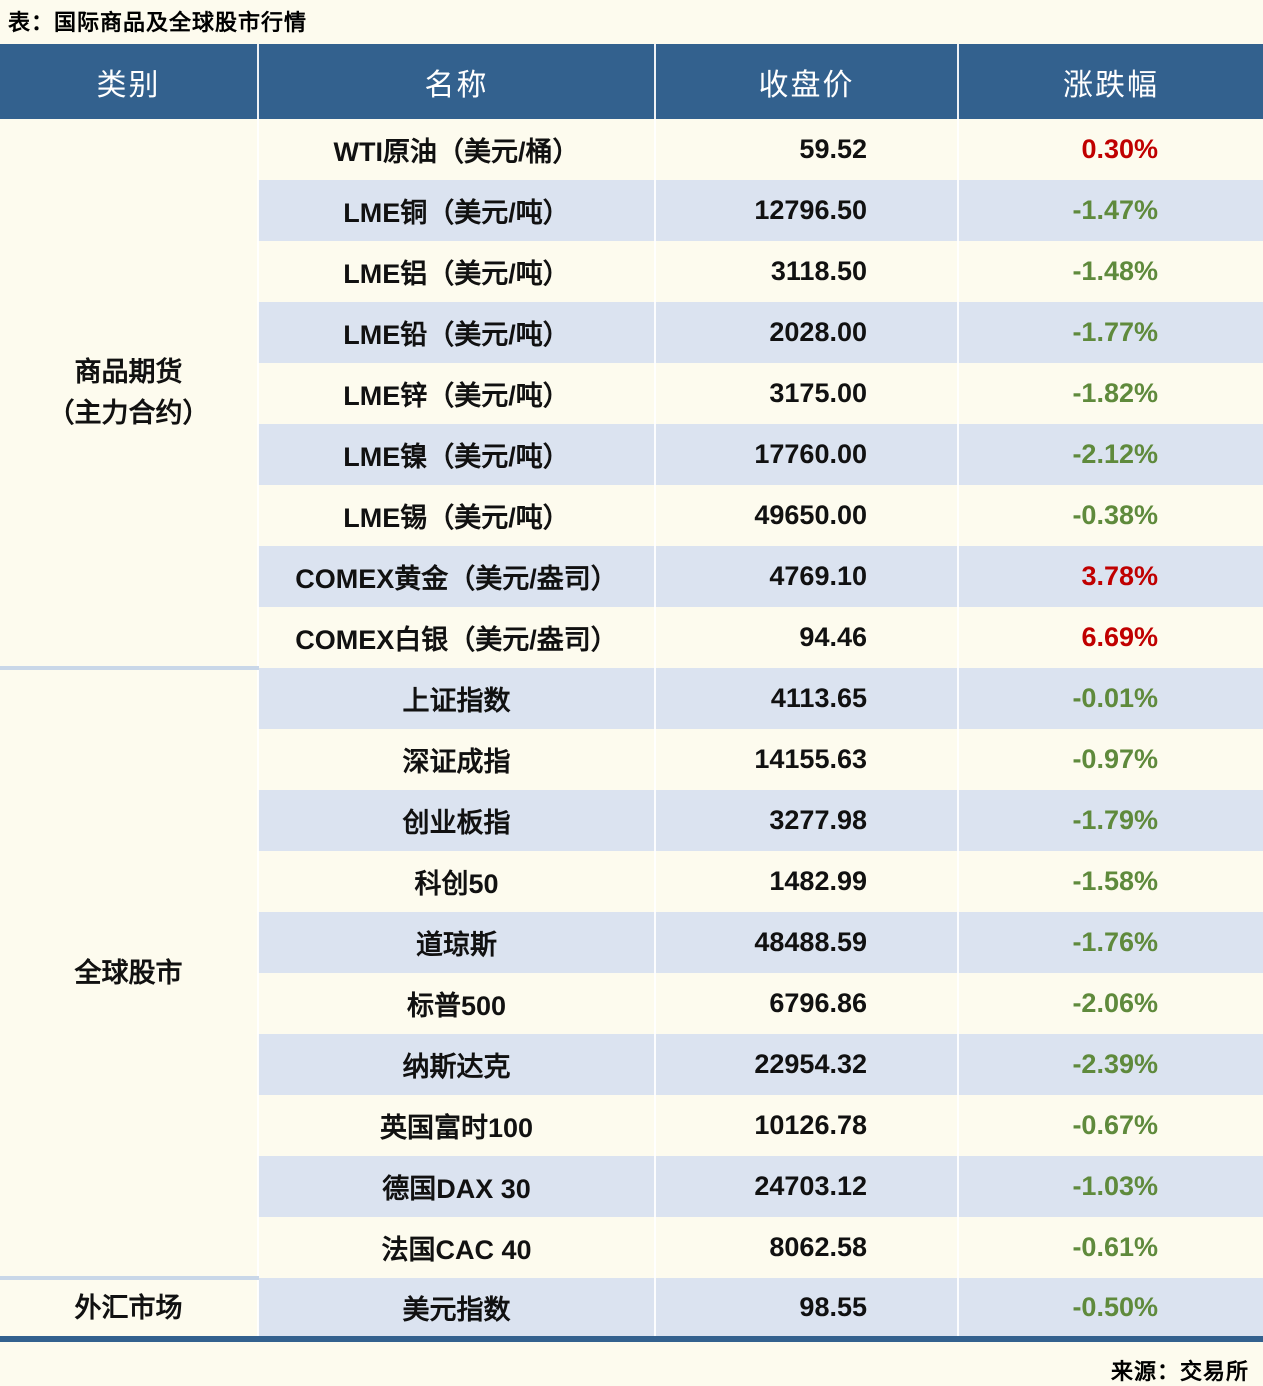 The image size is (1263, 1386). Describe the element at coordinates (456, 271) in the screenshot. I see `name-cell: LME铝（美元/吨）` at that location.